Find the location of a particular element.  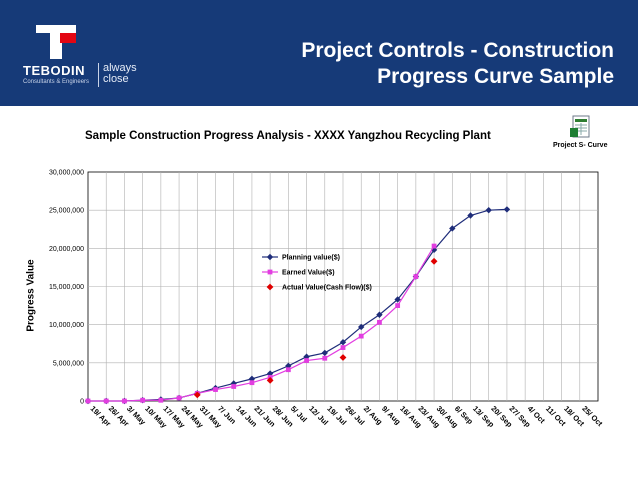

page-title-line-2: Progress Curve Sample is located at coordinates (495, 76).